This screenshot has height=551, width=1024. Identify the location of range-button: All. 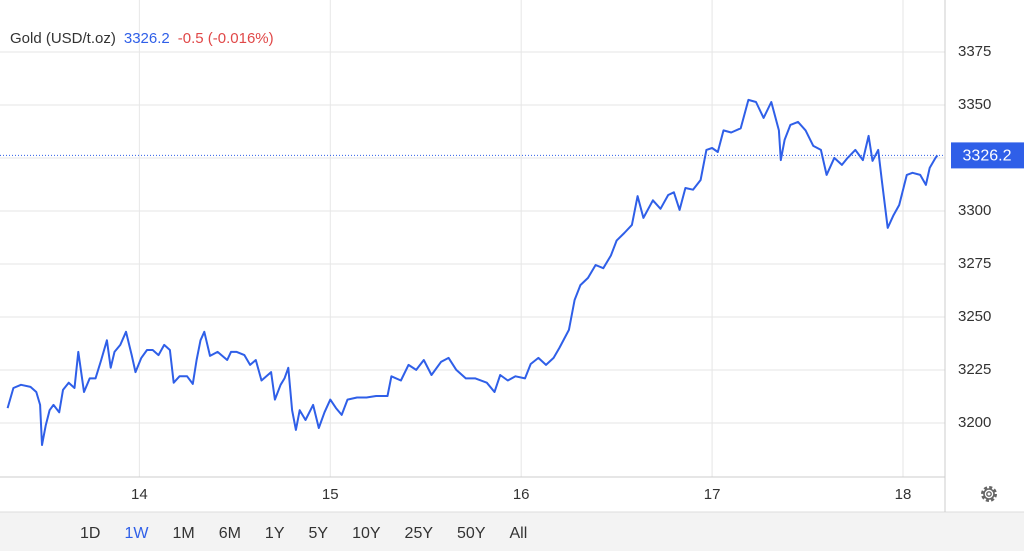
(518, 533).